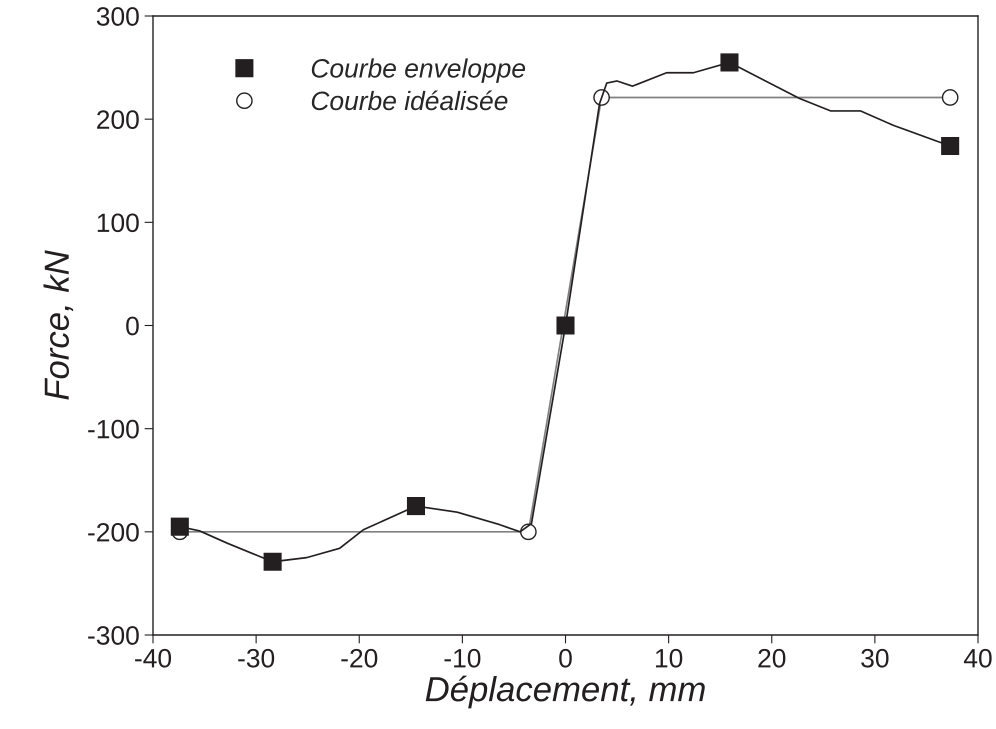 The image size is (996, 729). Describe the element at coordinates (153, 658) in the screenshot. I see `x-tick-label: -40` at that location.